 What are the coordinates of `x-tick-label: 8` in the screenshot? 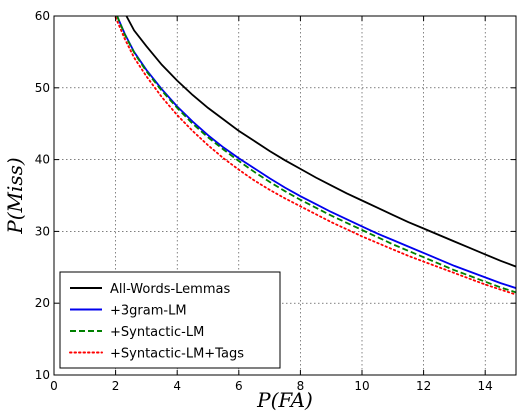 It's located at (301, 386).